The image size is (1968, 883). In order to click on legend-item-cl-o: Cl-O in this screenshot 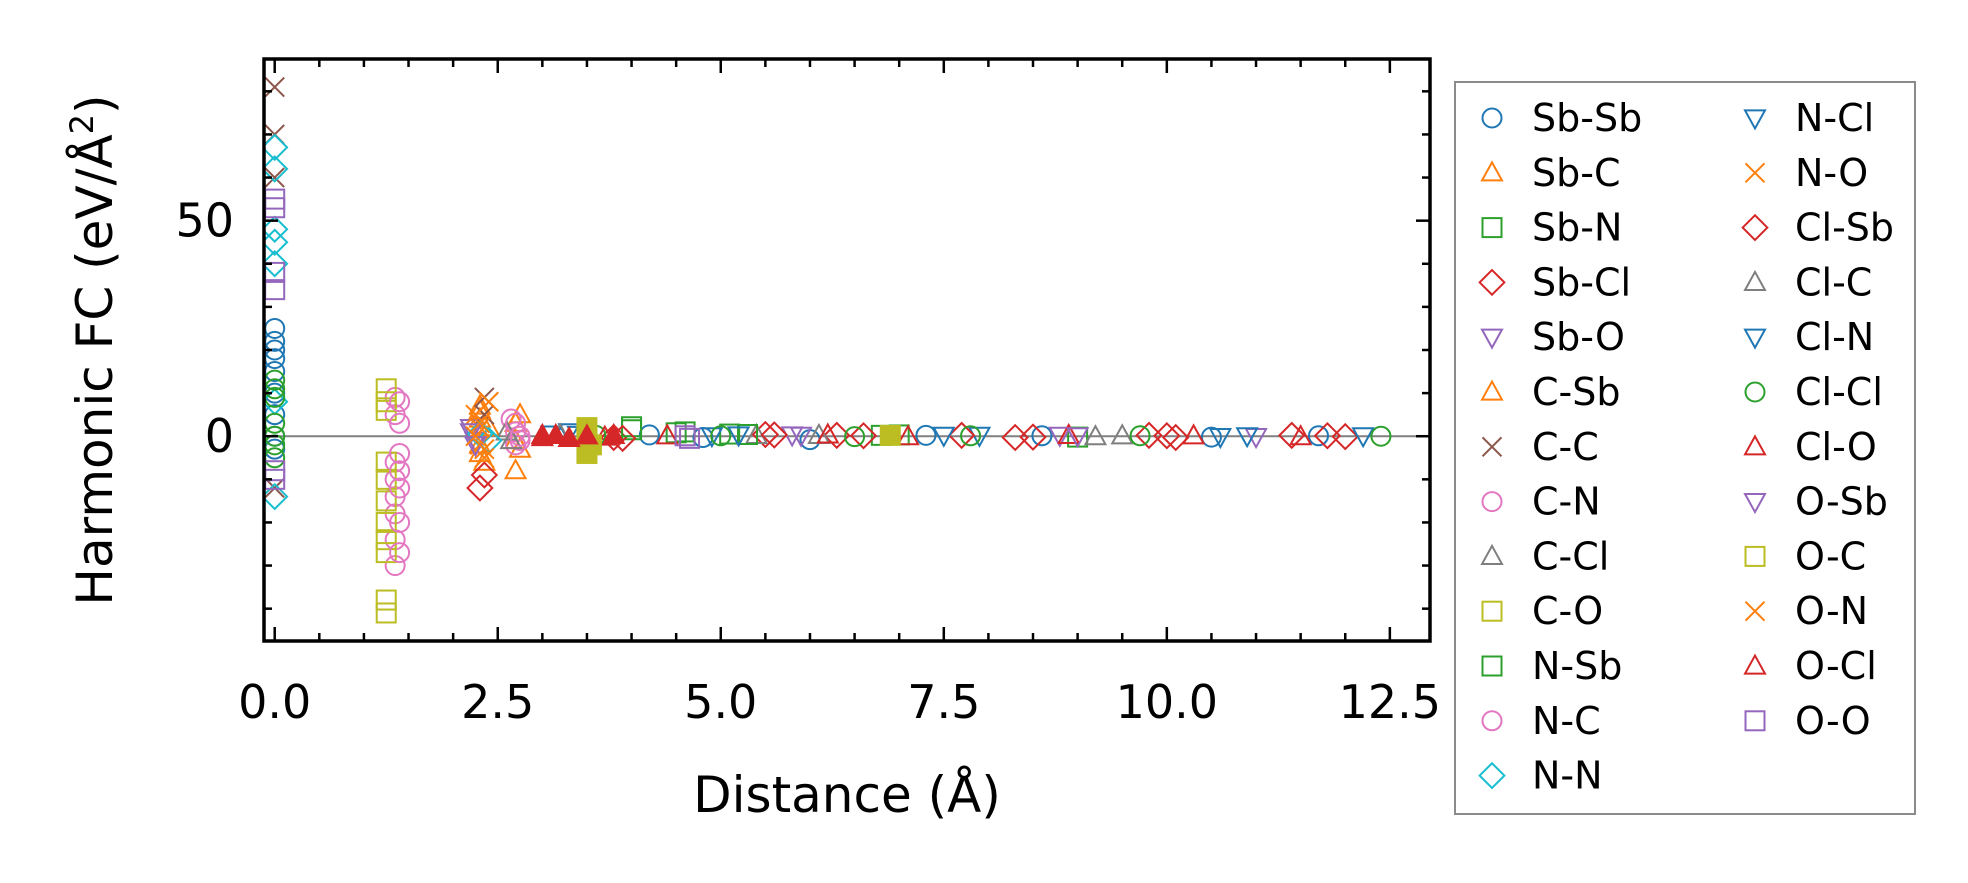, I will do `click(1810, 447)`.